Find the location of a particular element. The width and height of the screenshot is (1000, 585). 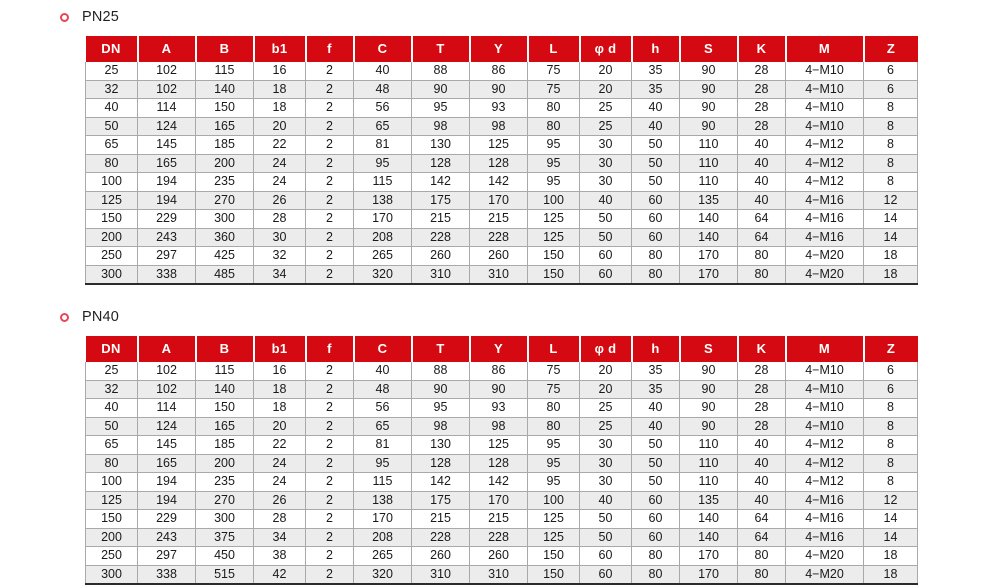

cell-b1: 26 is located at coordinates (279, 200).